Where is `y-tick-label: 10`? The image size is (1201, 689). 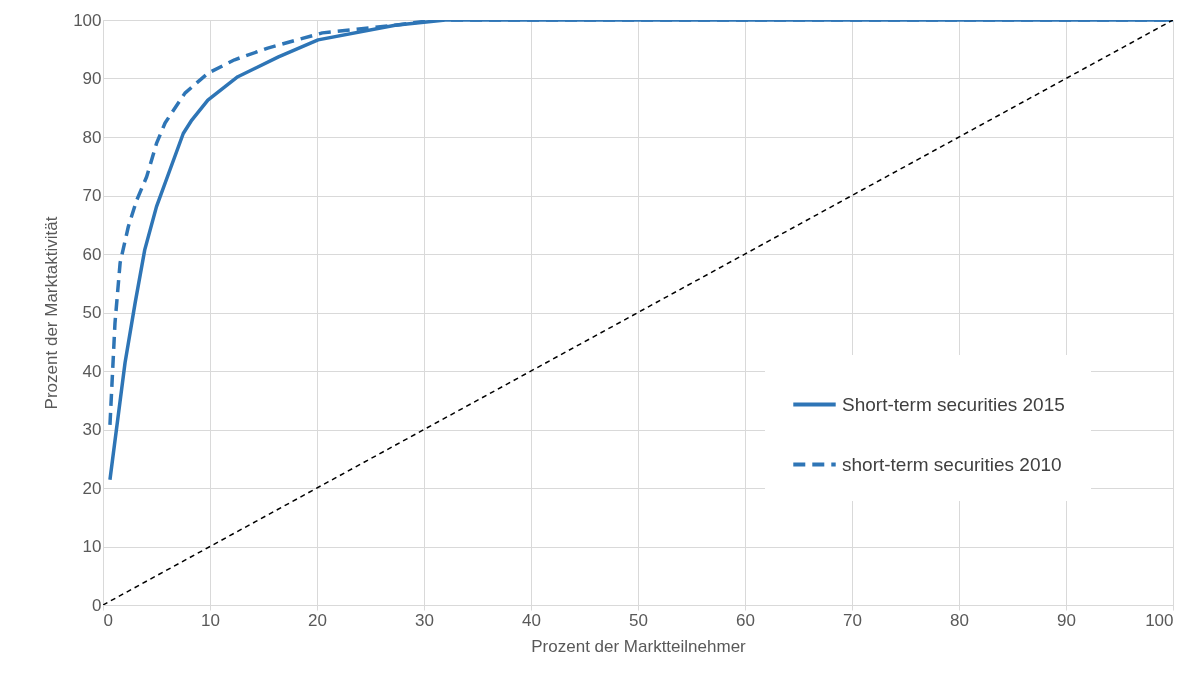
y-tick-label: 10 is located at coordinates (92, 546).